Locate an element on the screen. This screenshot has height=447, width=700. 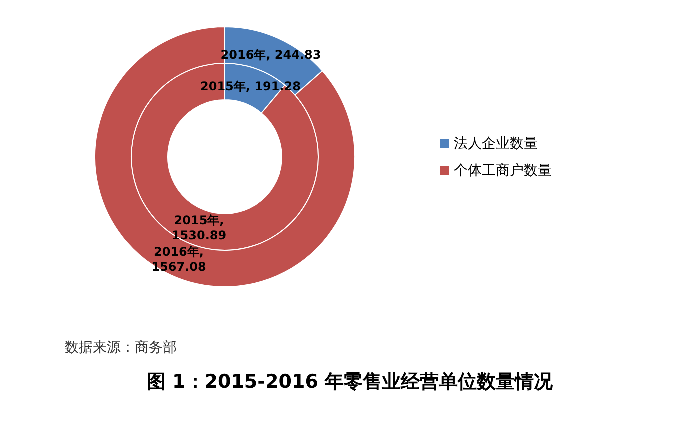
legend-label: 法人企业数量 is located at coordinates (496, 144).